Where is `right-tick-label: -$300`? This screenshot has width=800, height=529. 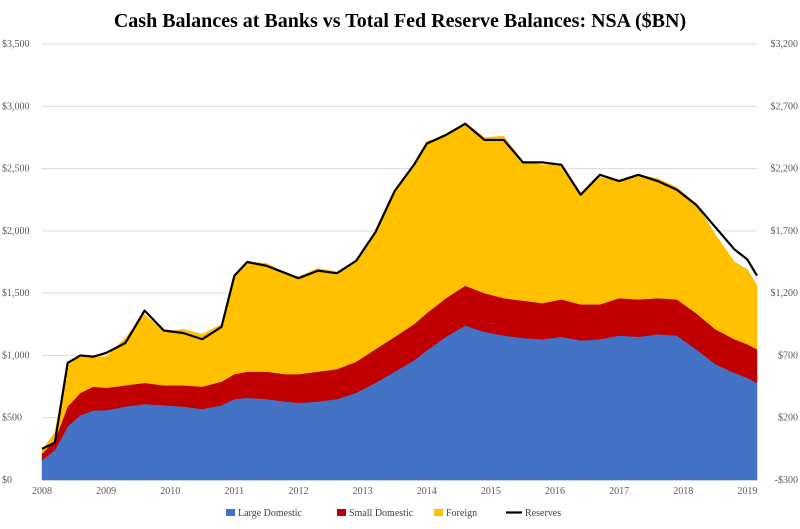
right-tick-label: -$300 is located at coordinates (786, 480).